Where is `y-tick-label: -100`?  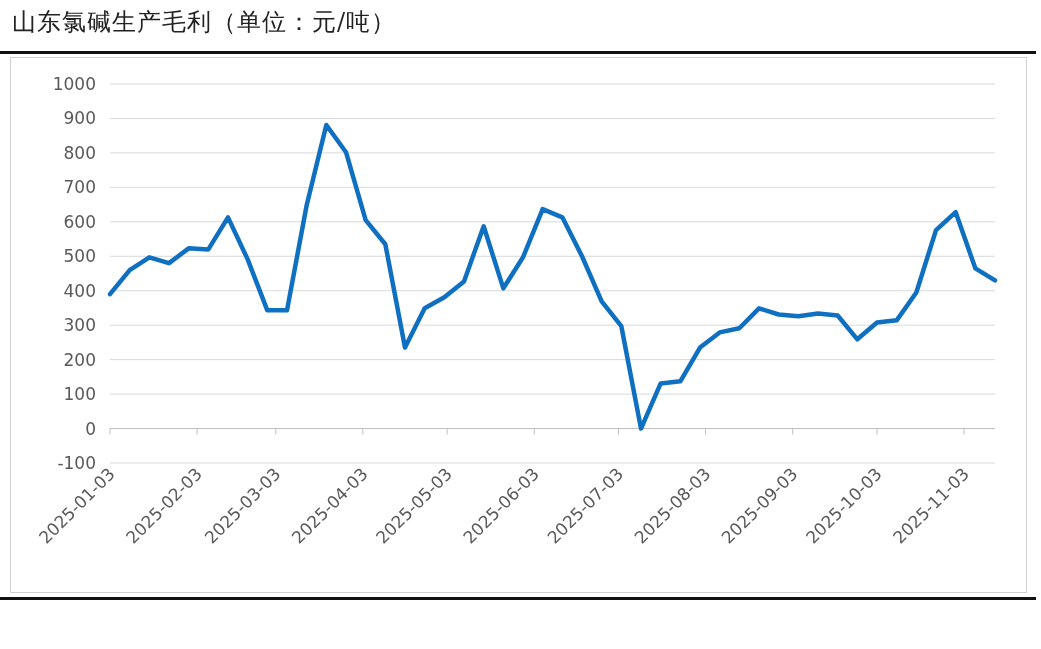
y-tick-label: -100 is located at coordinates (76, 463).